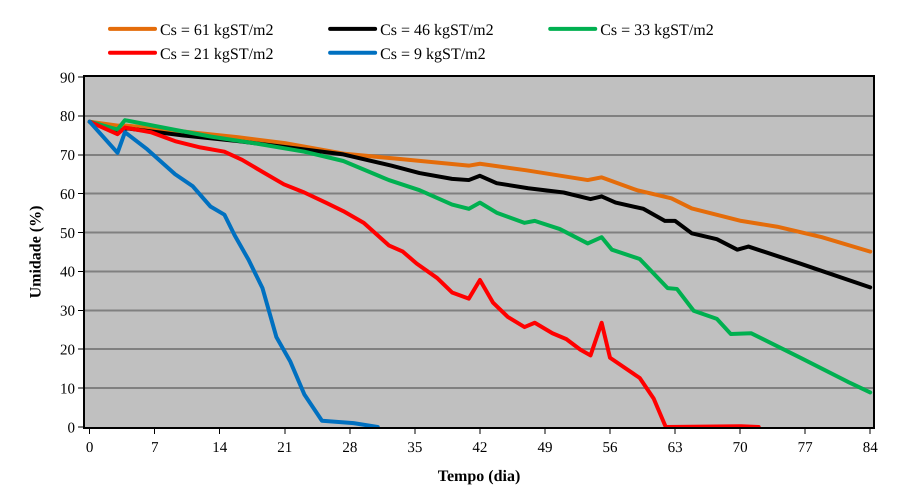 This screenshot has width=903, height=494. I want to click on y-tick-label: 90, so click(67, 78).